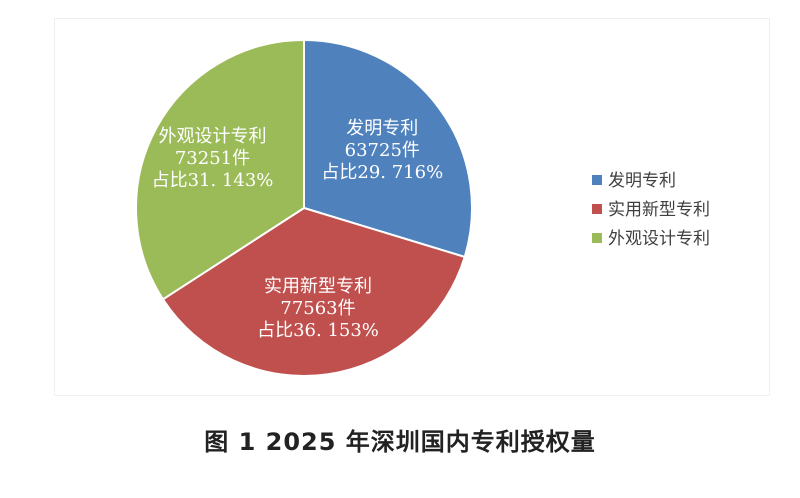 The image size is (800, 498). Describe the element at coordinates (317, 308) in the screenshot. I see `slice-value-label: 77563件` at that location.